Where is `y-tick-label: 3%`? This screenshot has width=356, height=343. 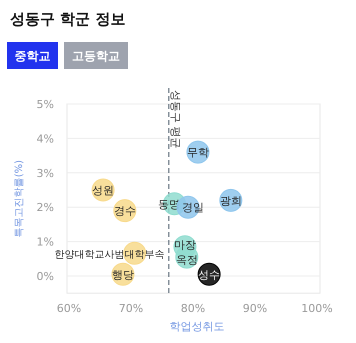 y-tick-label: 3% is located at coordinates (45, 173).